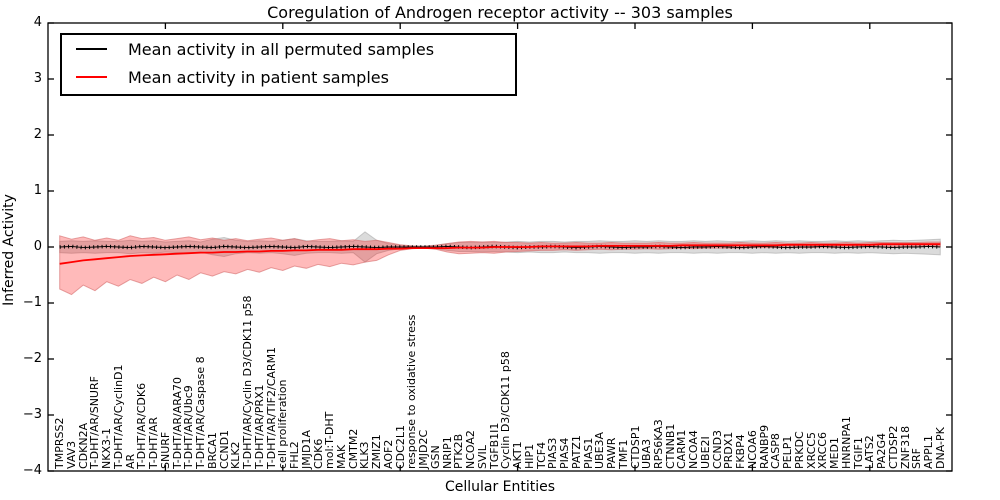 This screenshot has width=1000, height=500. I want to click on x-tick-label: PAWR, so click(612, 453).